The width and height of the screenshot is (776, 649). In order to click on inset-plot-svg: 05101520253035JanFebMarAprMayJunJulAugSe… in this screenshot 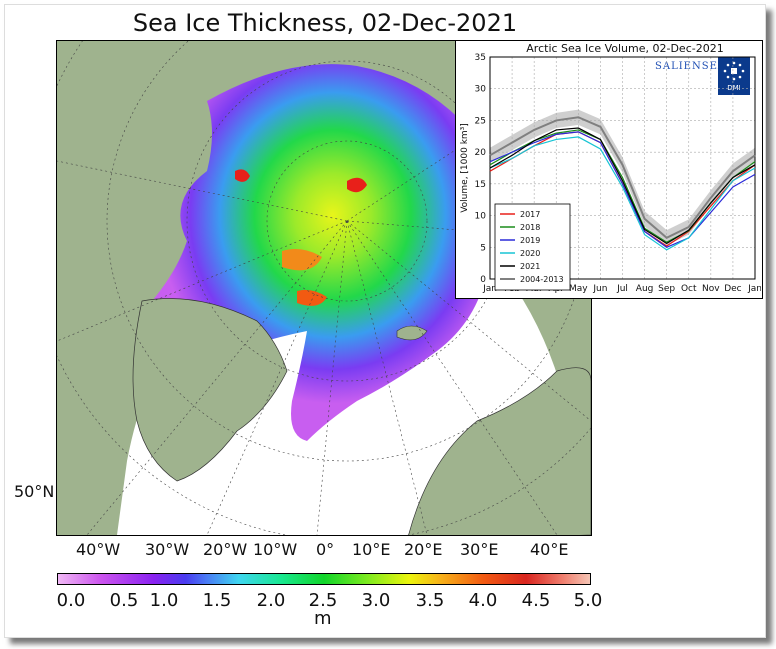, I will do `click(610, 173)`.